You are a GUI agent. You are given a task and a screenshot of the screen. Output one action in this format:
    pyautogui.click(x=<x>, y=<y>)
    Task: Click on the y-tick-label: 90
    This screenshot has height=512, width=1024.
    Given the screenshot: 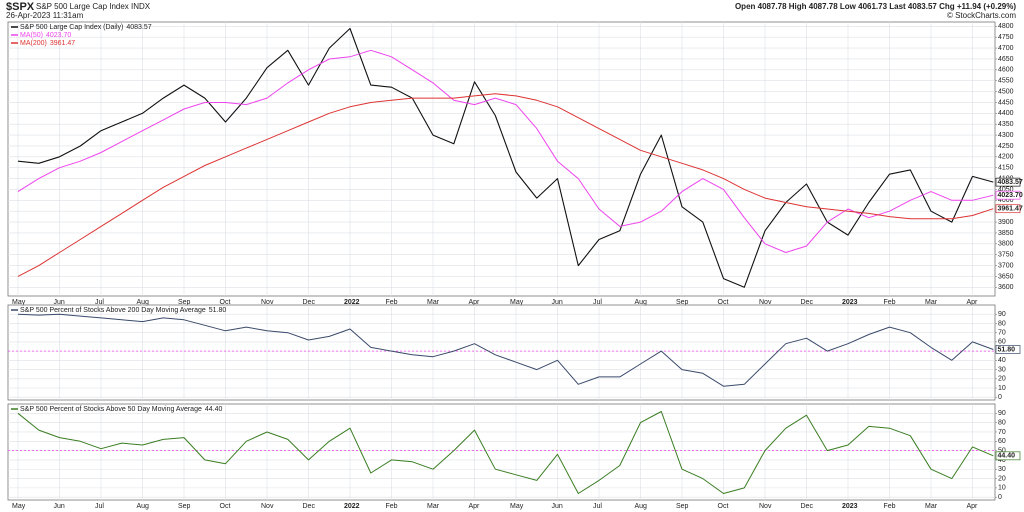 What is the action you would take?
    pyautogui.click(x=1002, y=314)
    